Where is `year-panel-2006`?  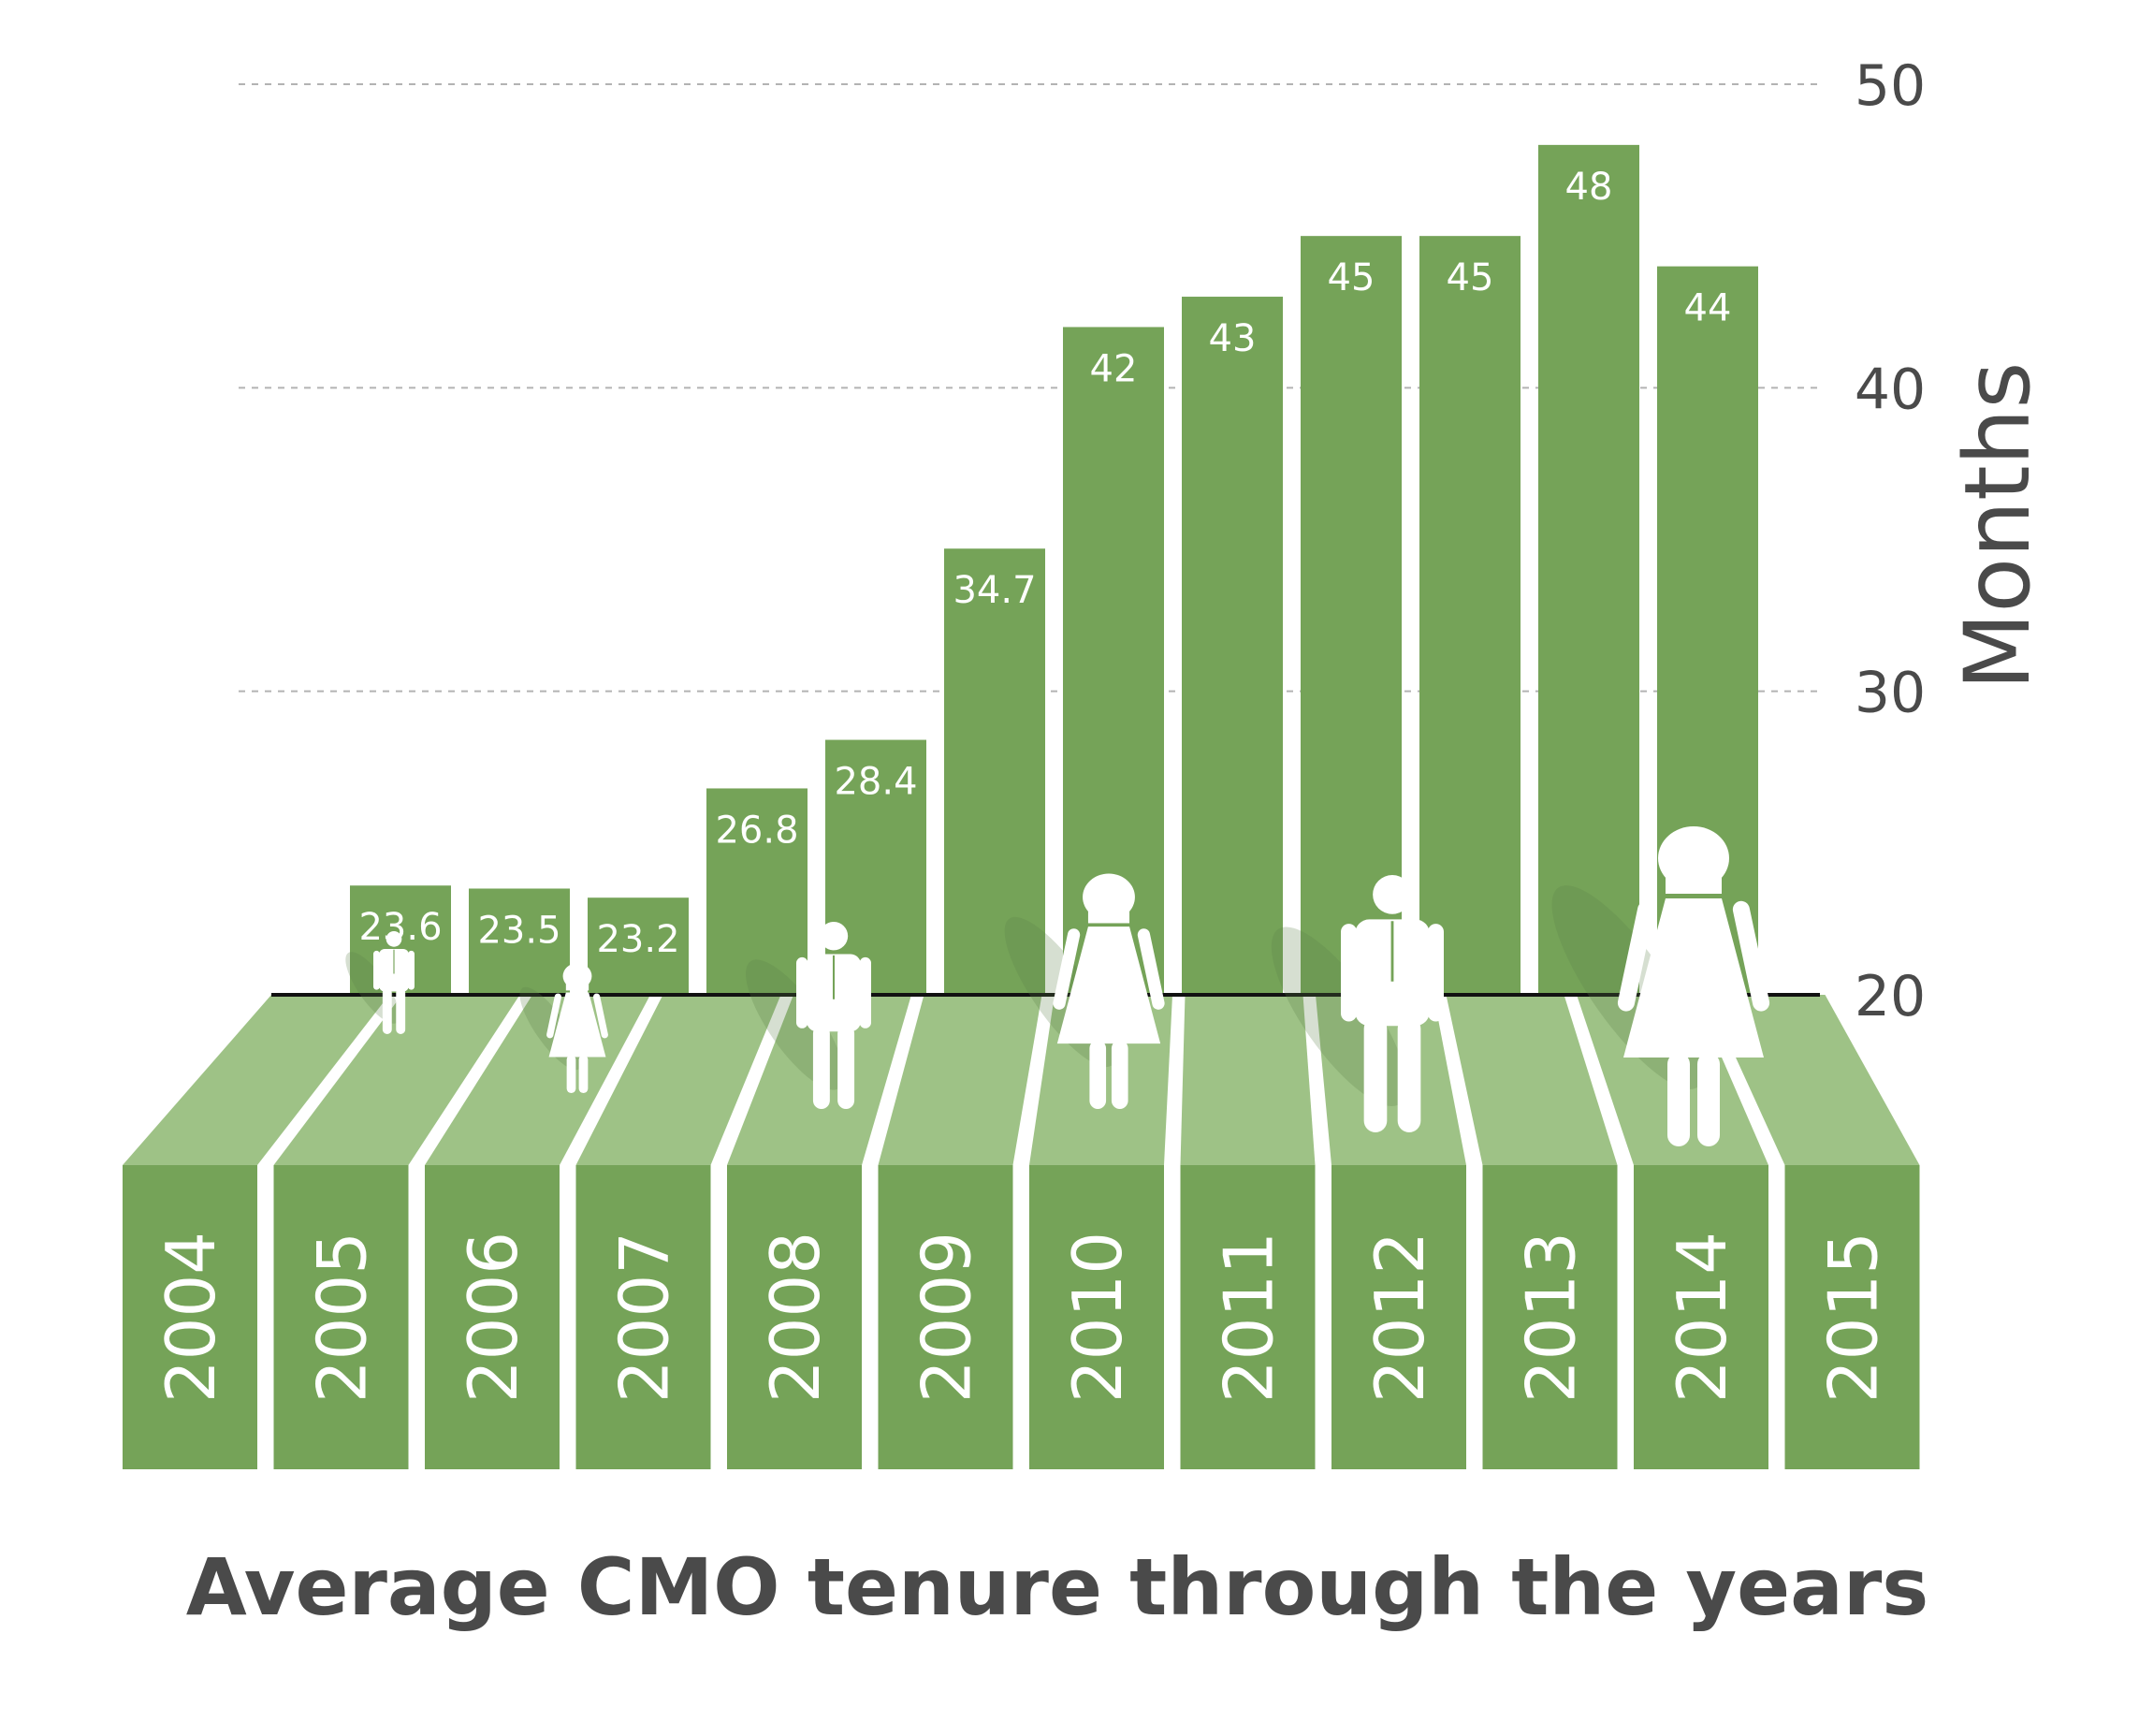
year-panel-2006 is located at coordinates (492, 1317).